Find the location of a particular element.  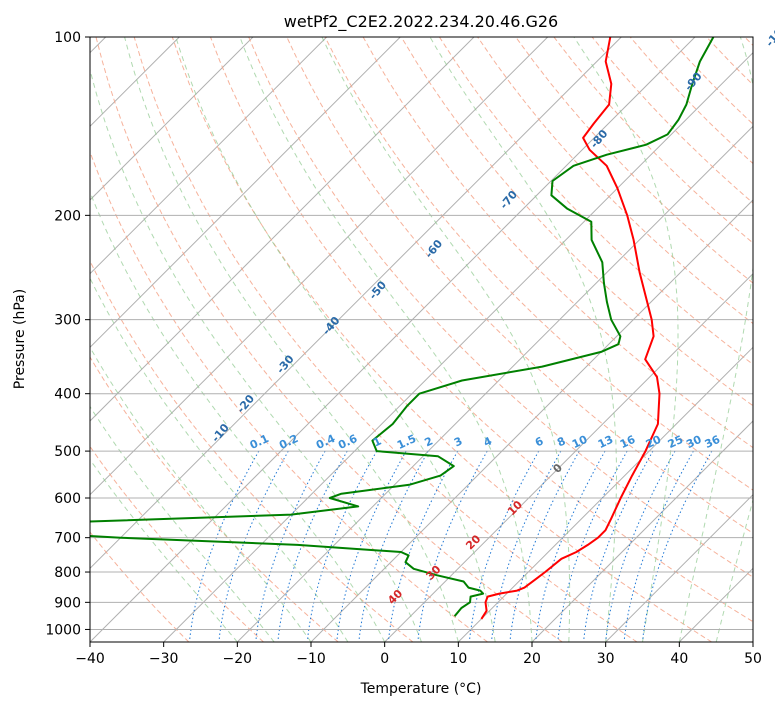

y-tick-label: 100 is located at coordinates (67, 38).